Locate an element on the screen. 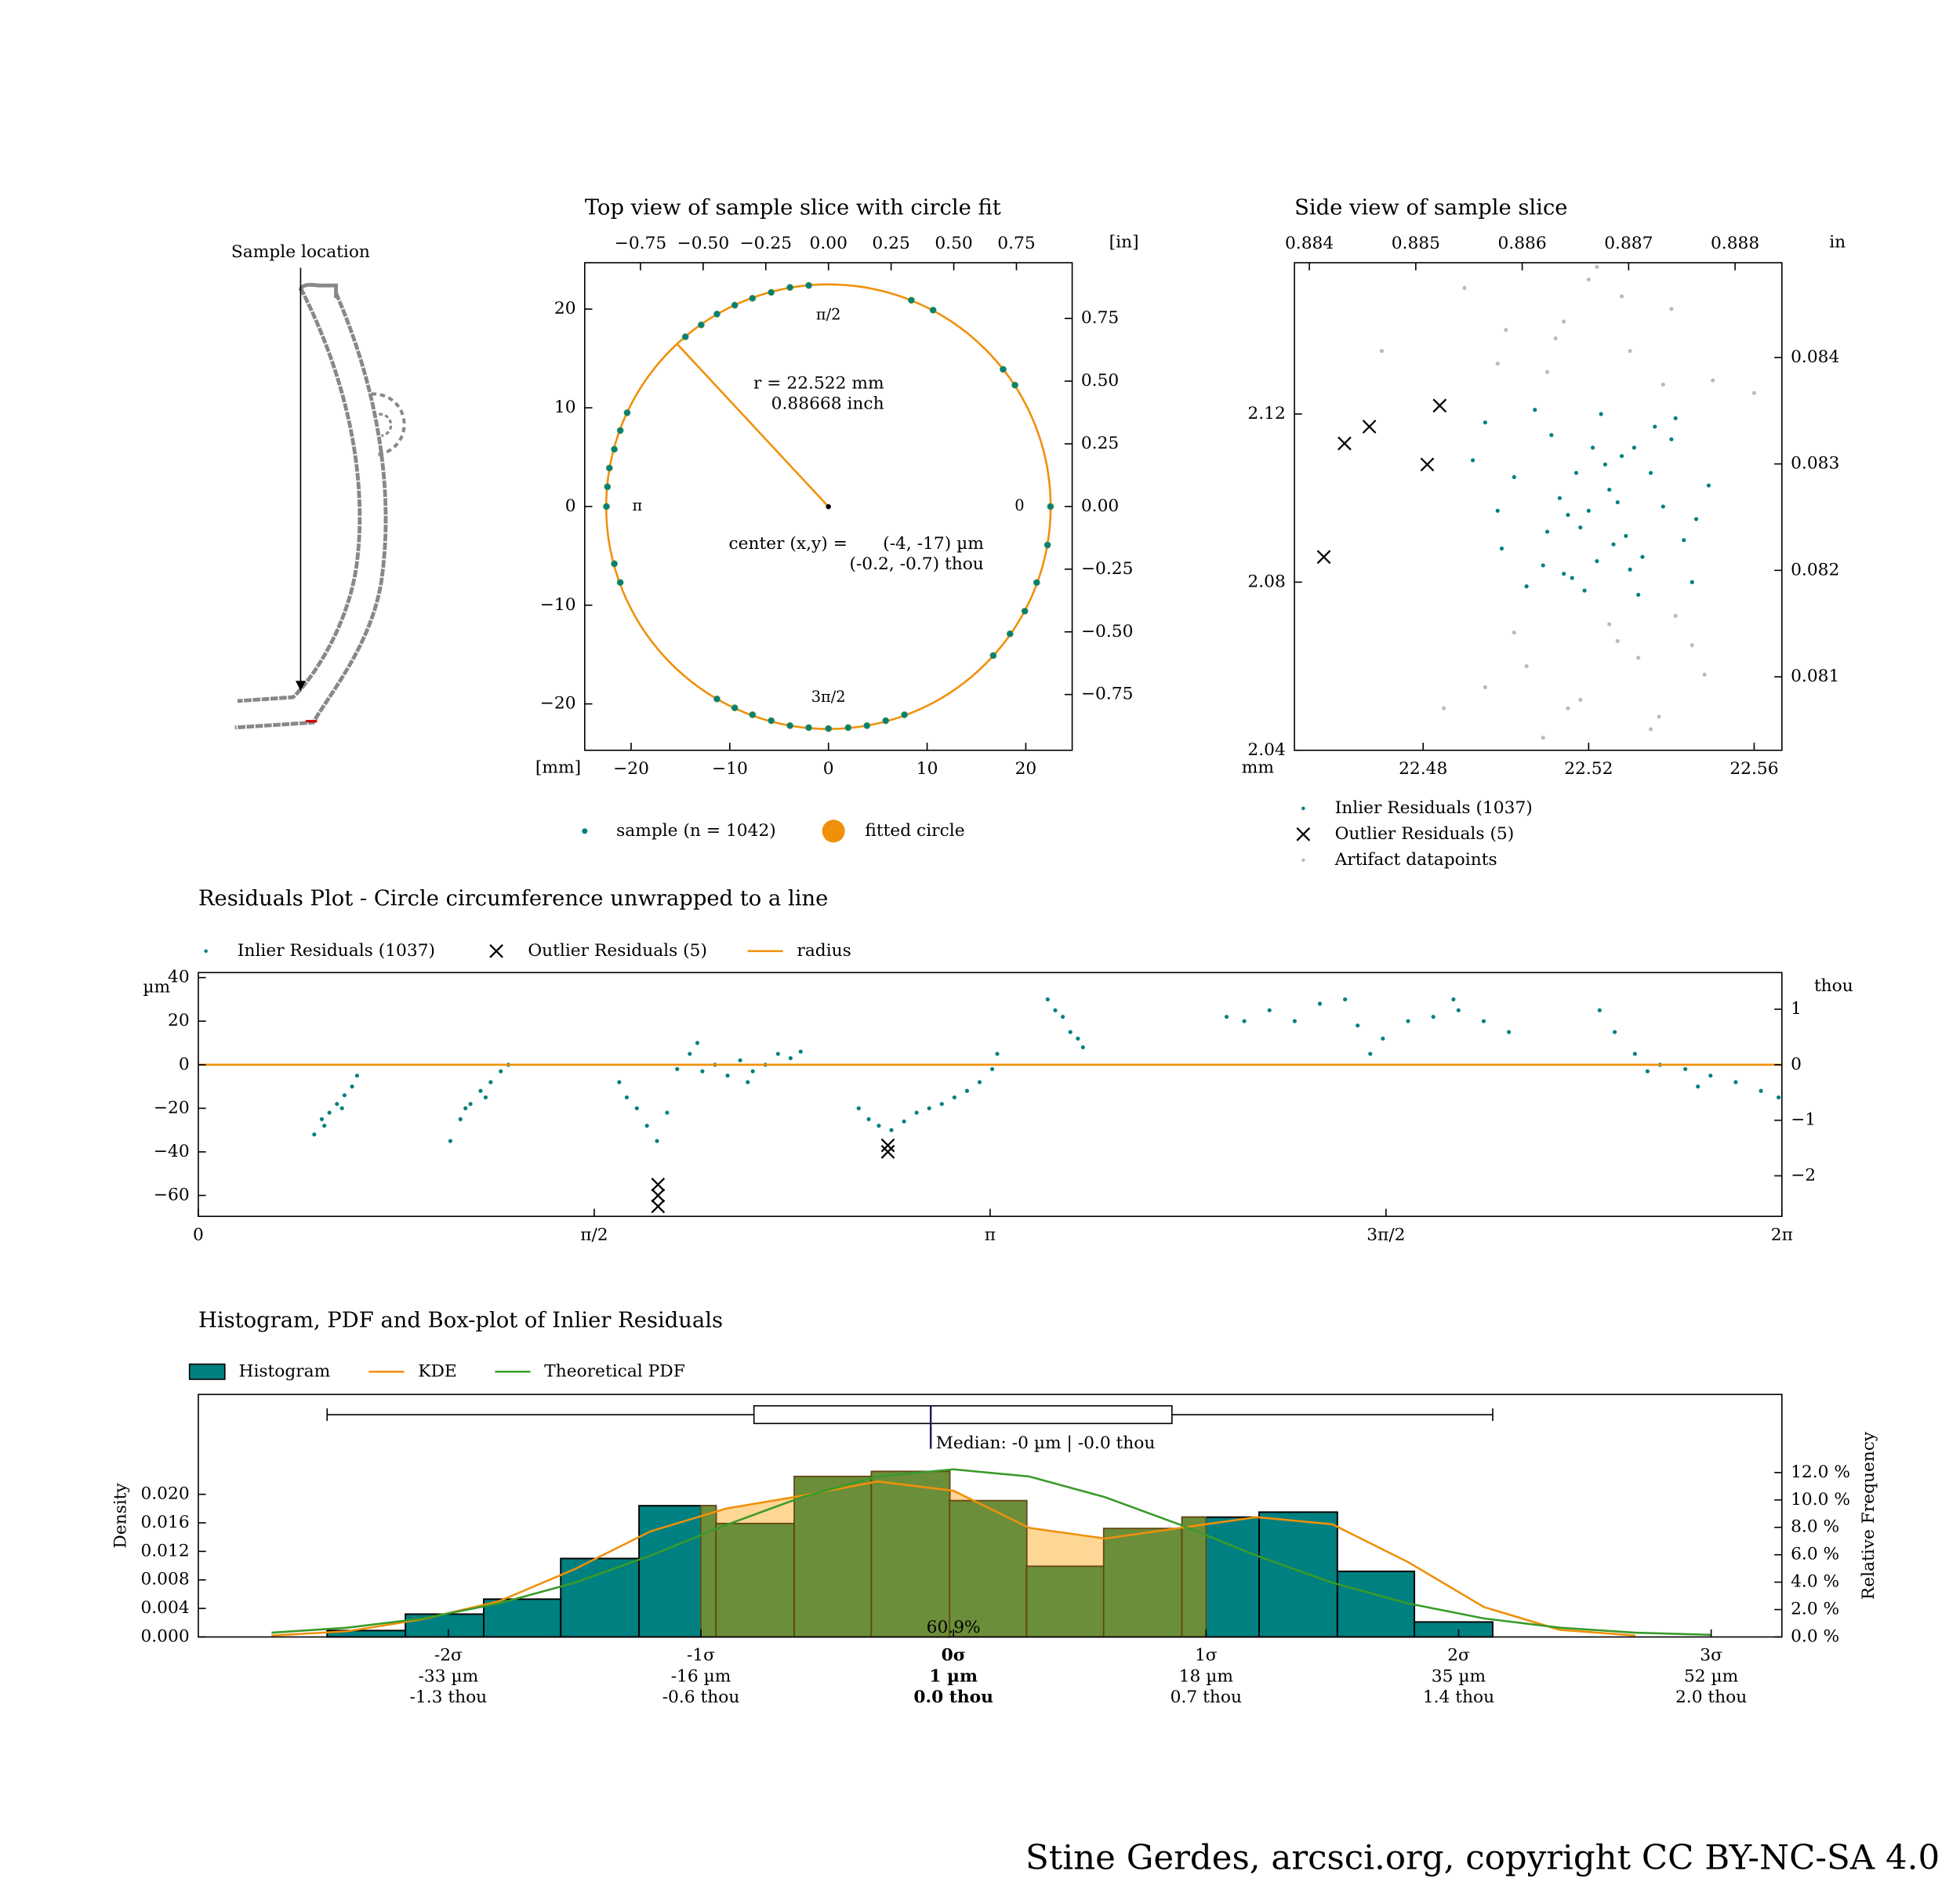  center-point is located at coordinates (828, 506).